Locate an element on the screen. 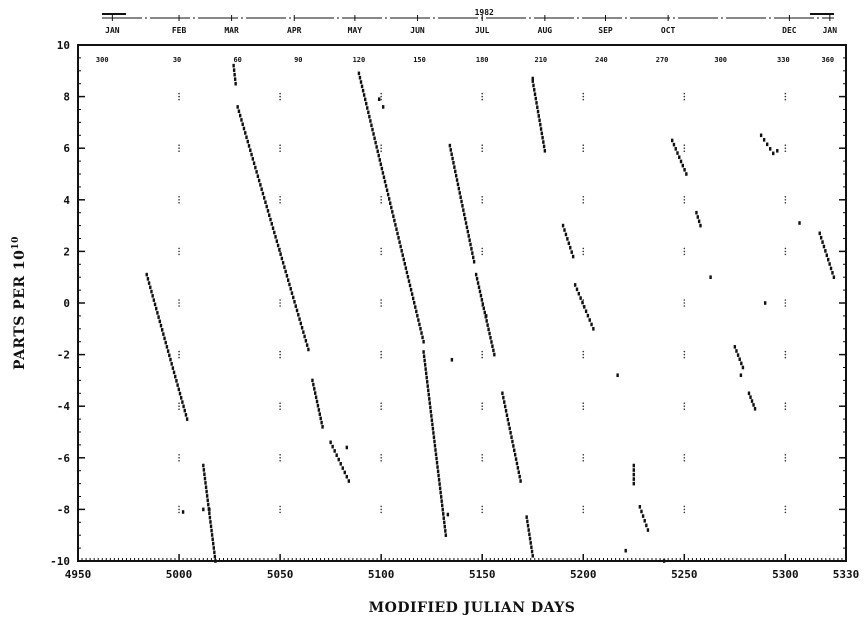  top-day-of-year-label: 300 is located at coordinates (720, 60).